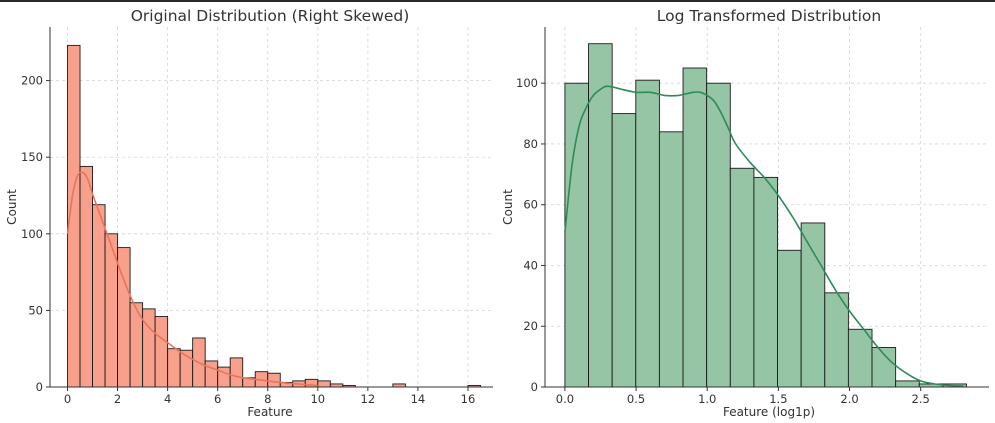 This screenshot has height=423, width=995. What do you see at coordinates (35, 310) in the screenshot?
I see `y-tick-label: 50` at bounding box center [35, 310].